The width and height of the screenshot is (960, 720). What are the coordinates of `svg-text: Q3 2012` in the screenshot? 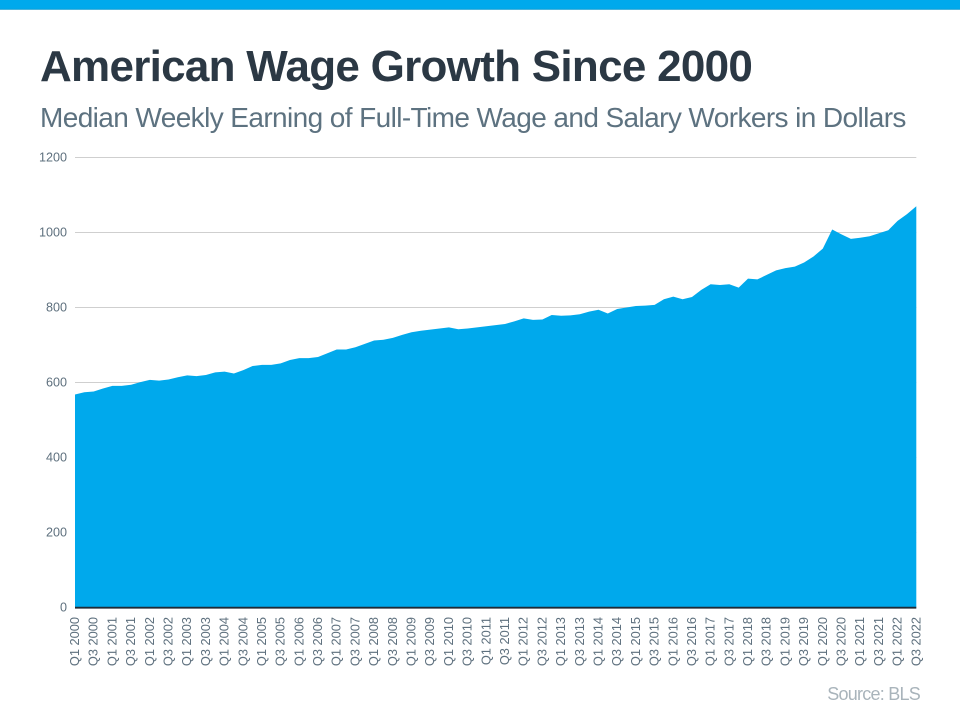 It's located at (541, 641).